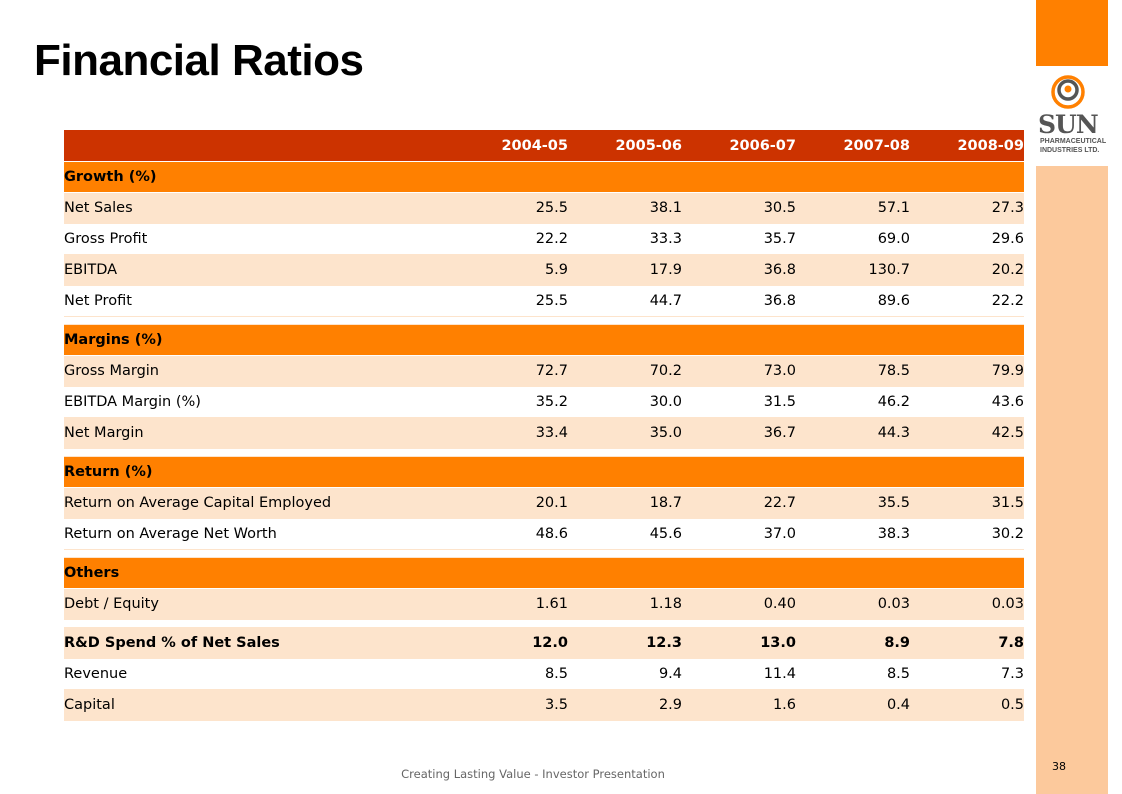 The image size is (1122, 794). Describe the element at coordinates (739, 371) in the screenshot. I see `row-value: 73.0` at that location.